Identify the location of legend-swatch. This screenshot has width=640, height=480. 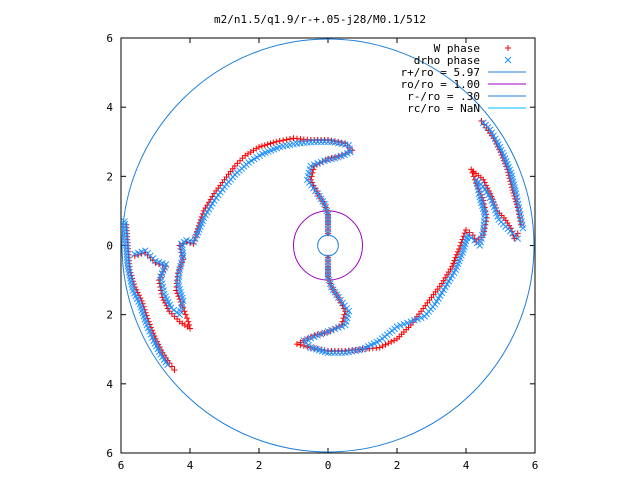
(508, 48).